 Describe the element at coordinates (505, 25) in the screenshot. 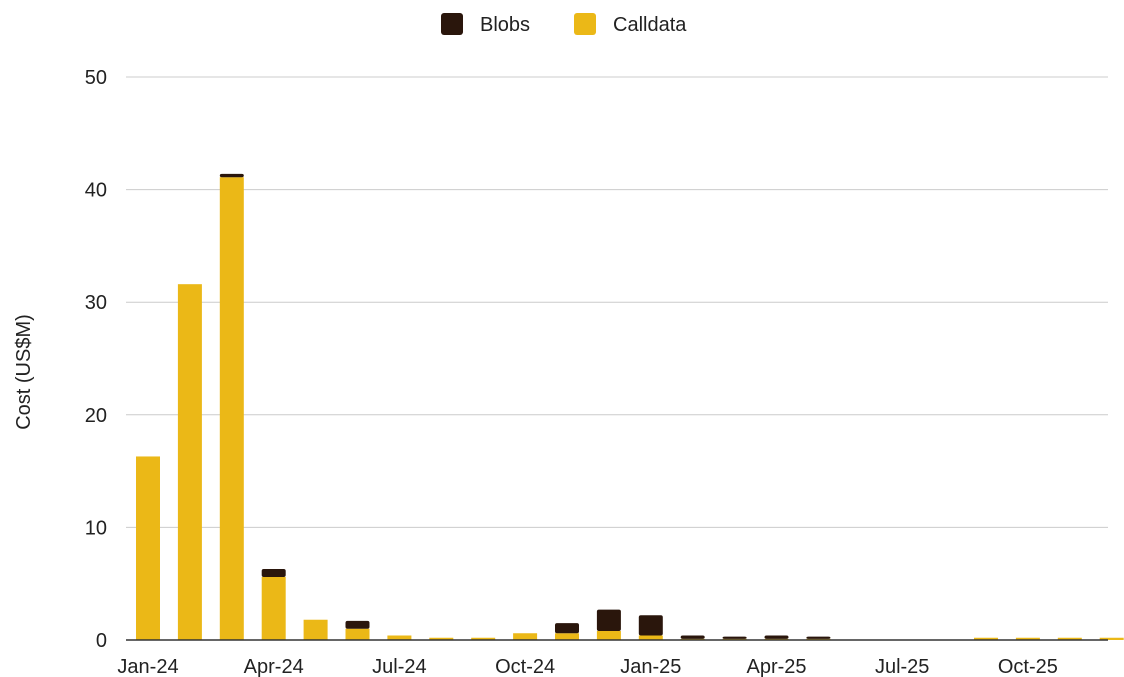

I see `legend-label-blobs: Blobs` at that location.